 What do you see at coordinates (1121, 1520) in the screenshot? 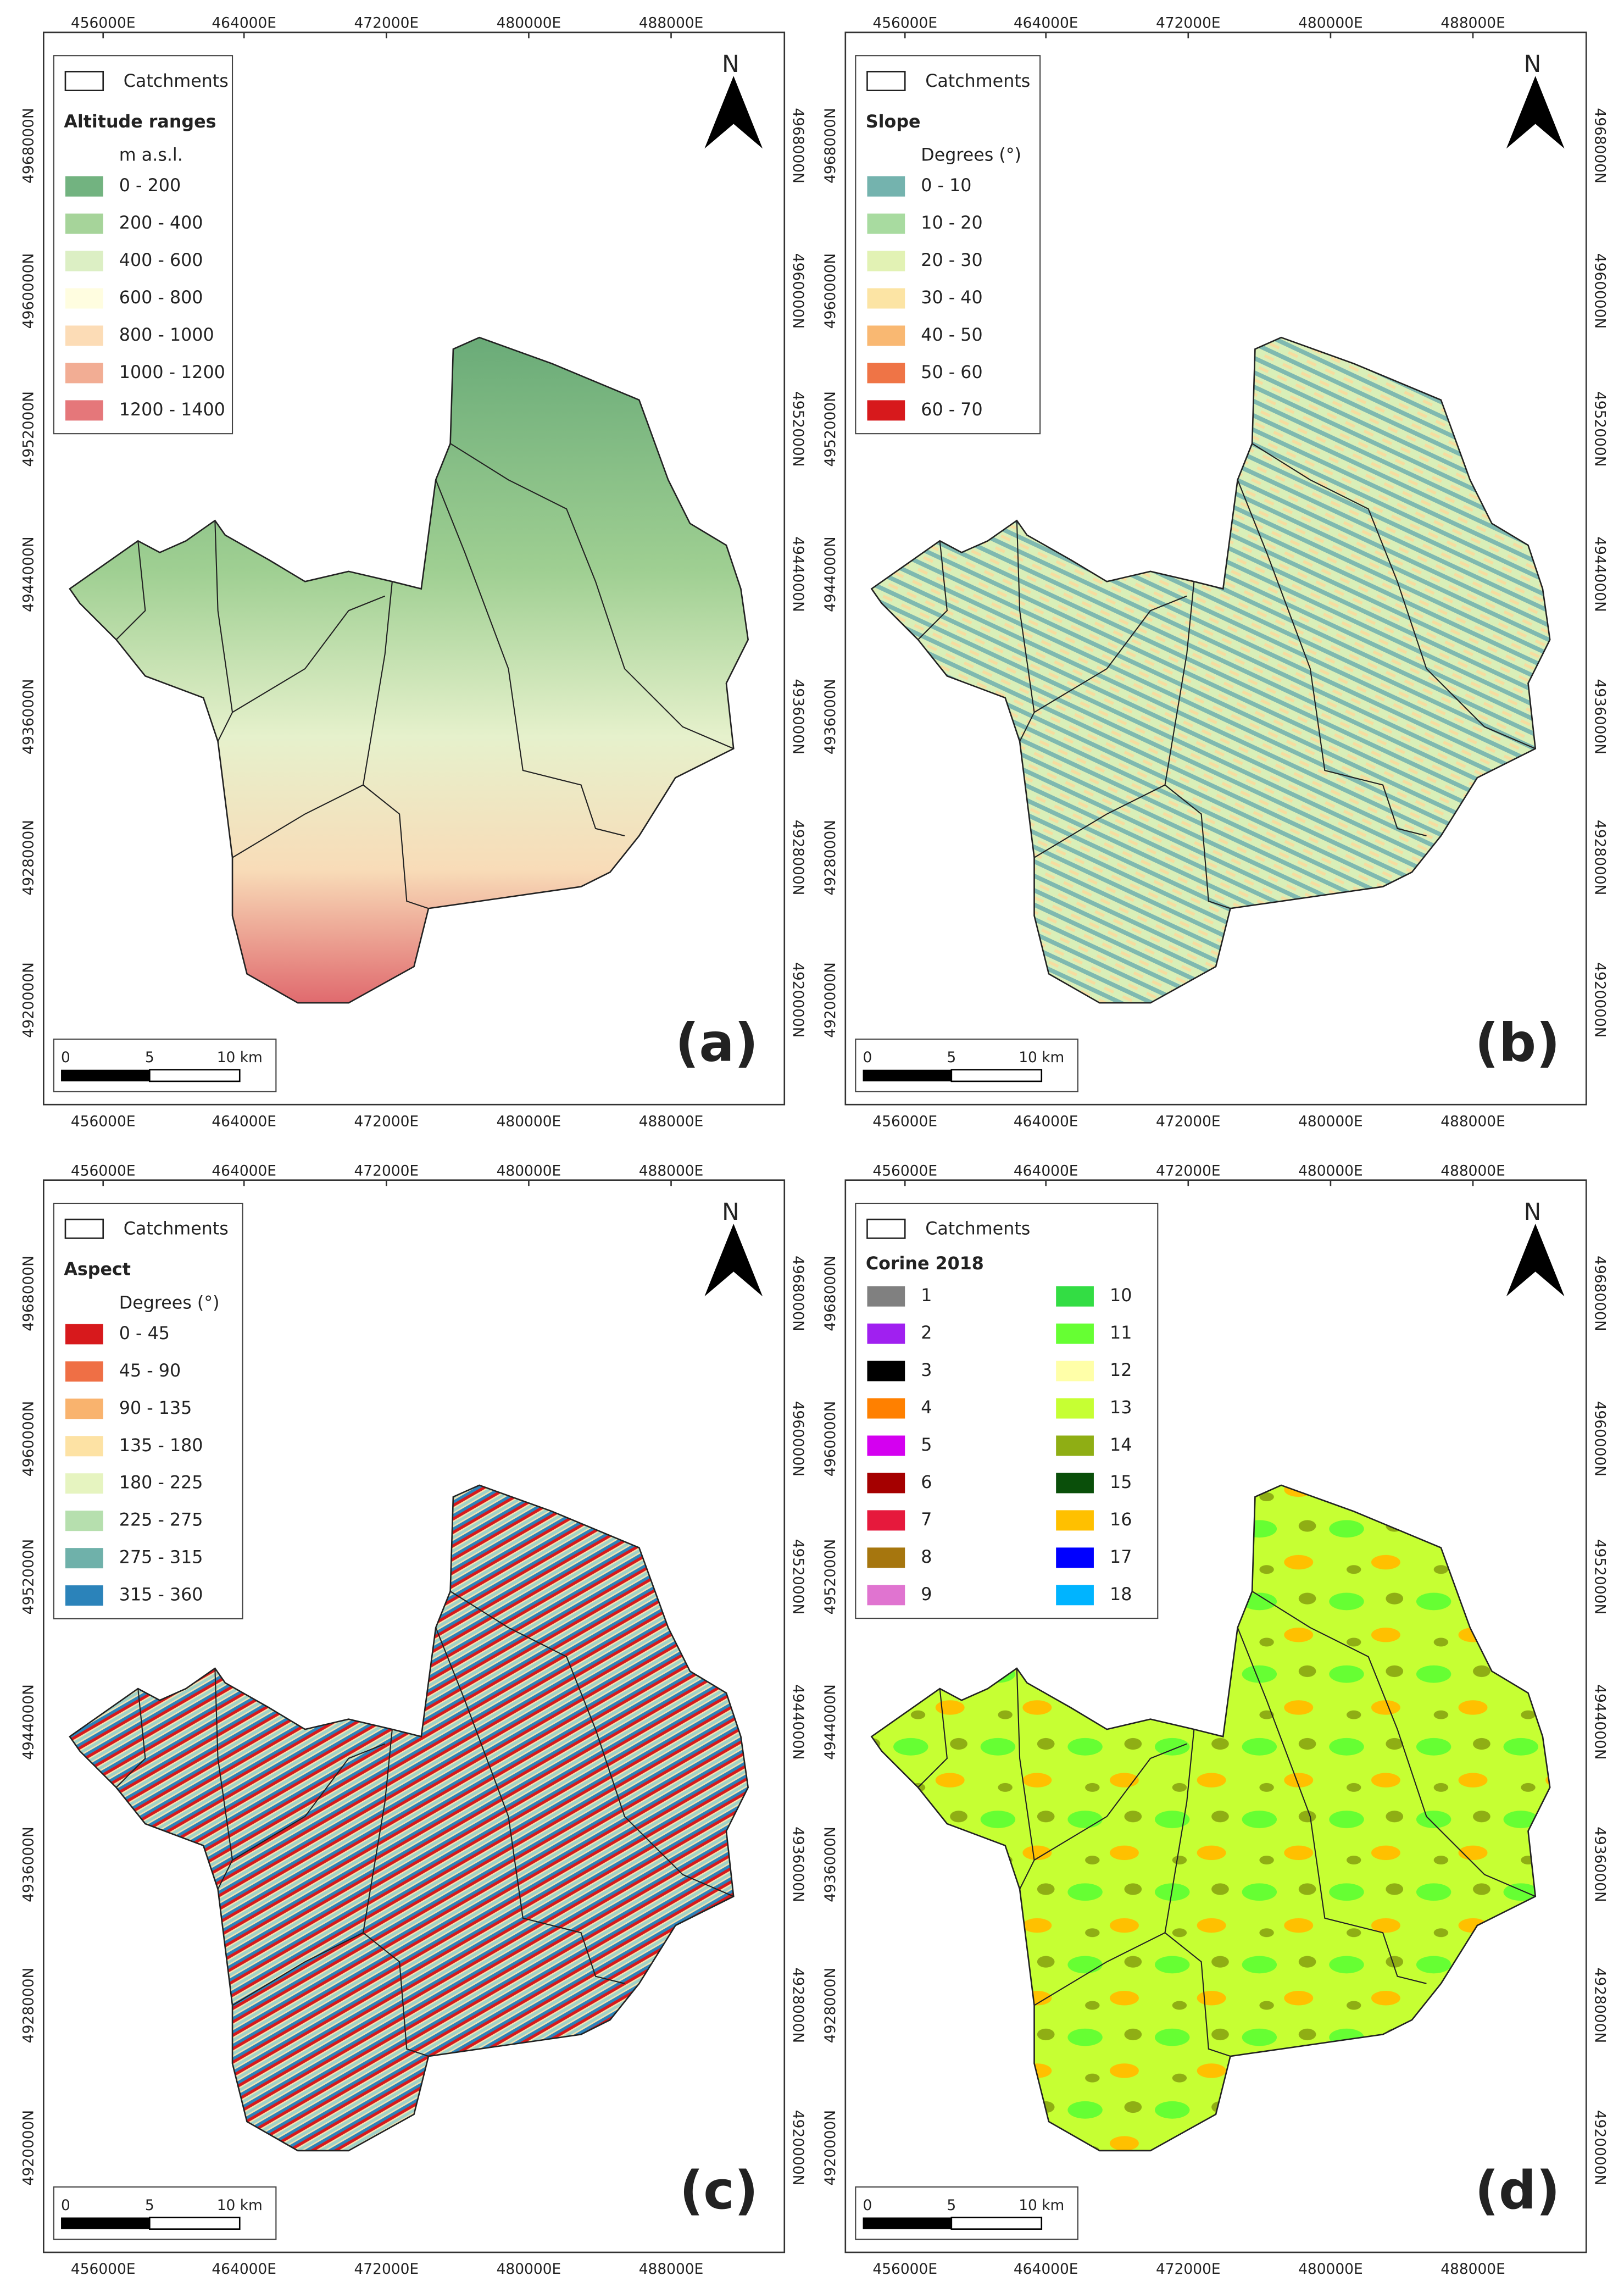
I see `legend-label: 16` at bounding box center [1121, 1520].